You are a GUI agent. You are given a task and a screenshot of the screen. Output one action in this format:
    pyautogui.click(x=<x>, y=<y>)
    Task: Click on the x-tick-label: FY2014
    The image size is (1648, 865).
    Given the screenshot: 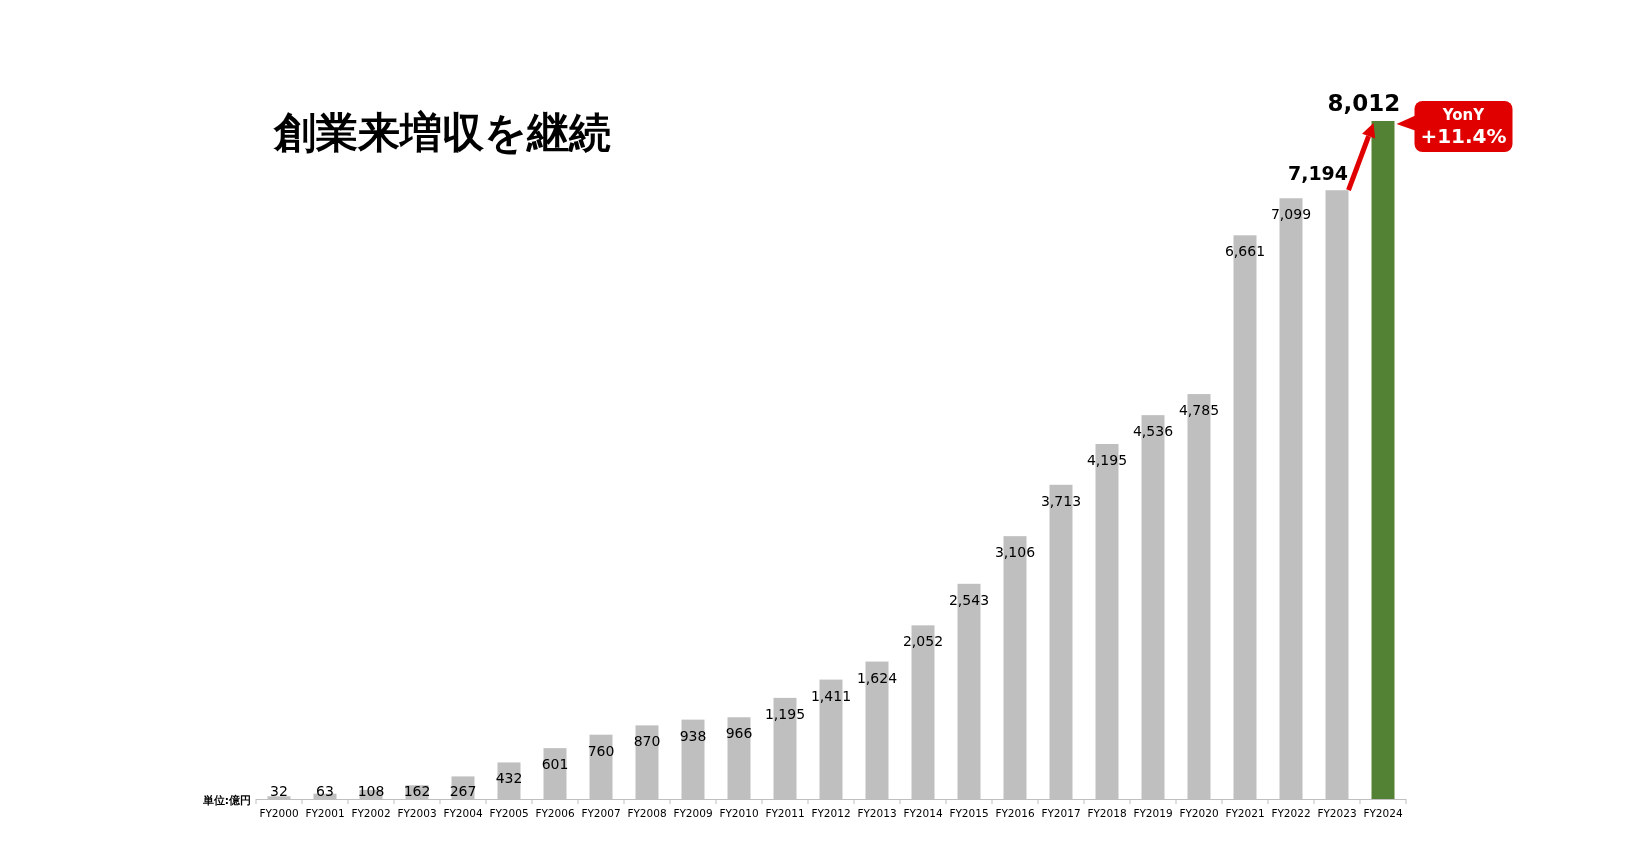 What is the action you would take?
    pyautogui.click(x=923, y=813)
    